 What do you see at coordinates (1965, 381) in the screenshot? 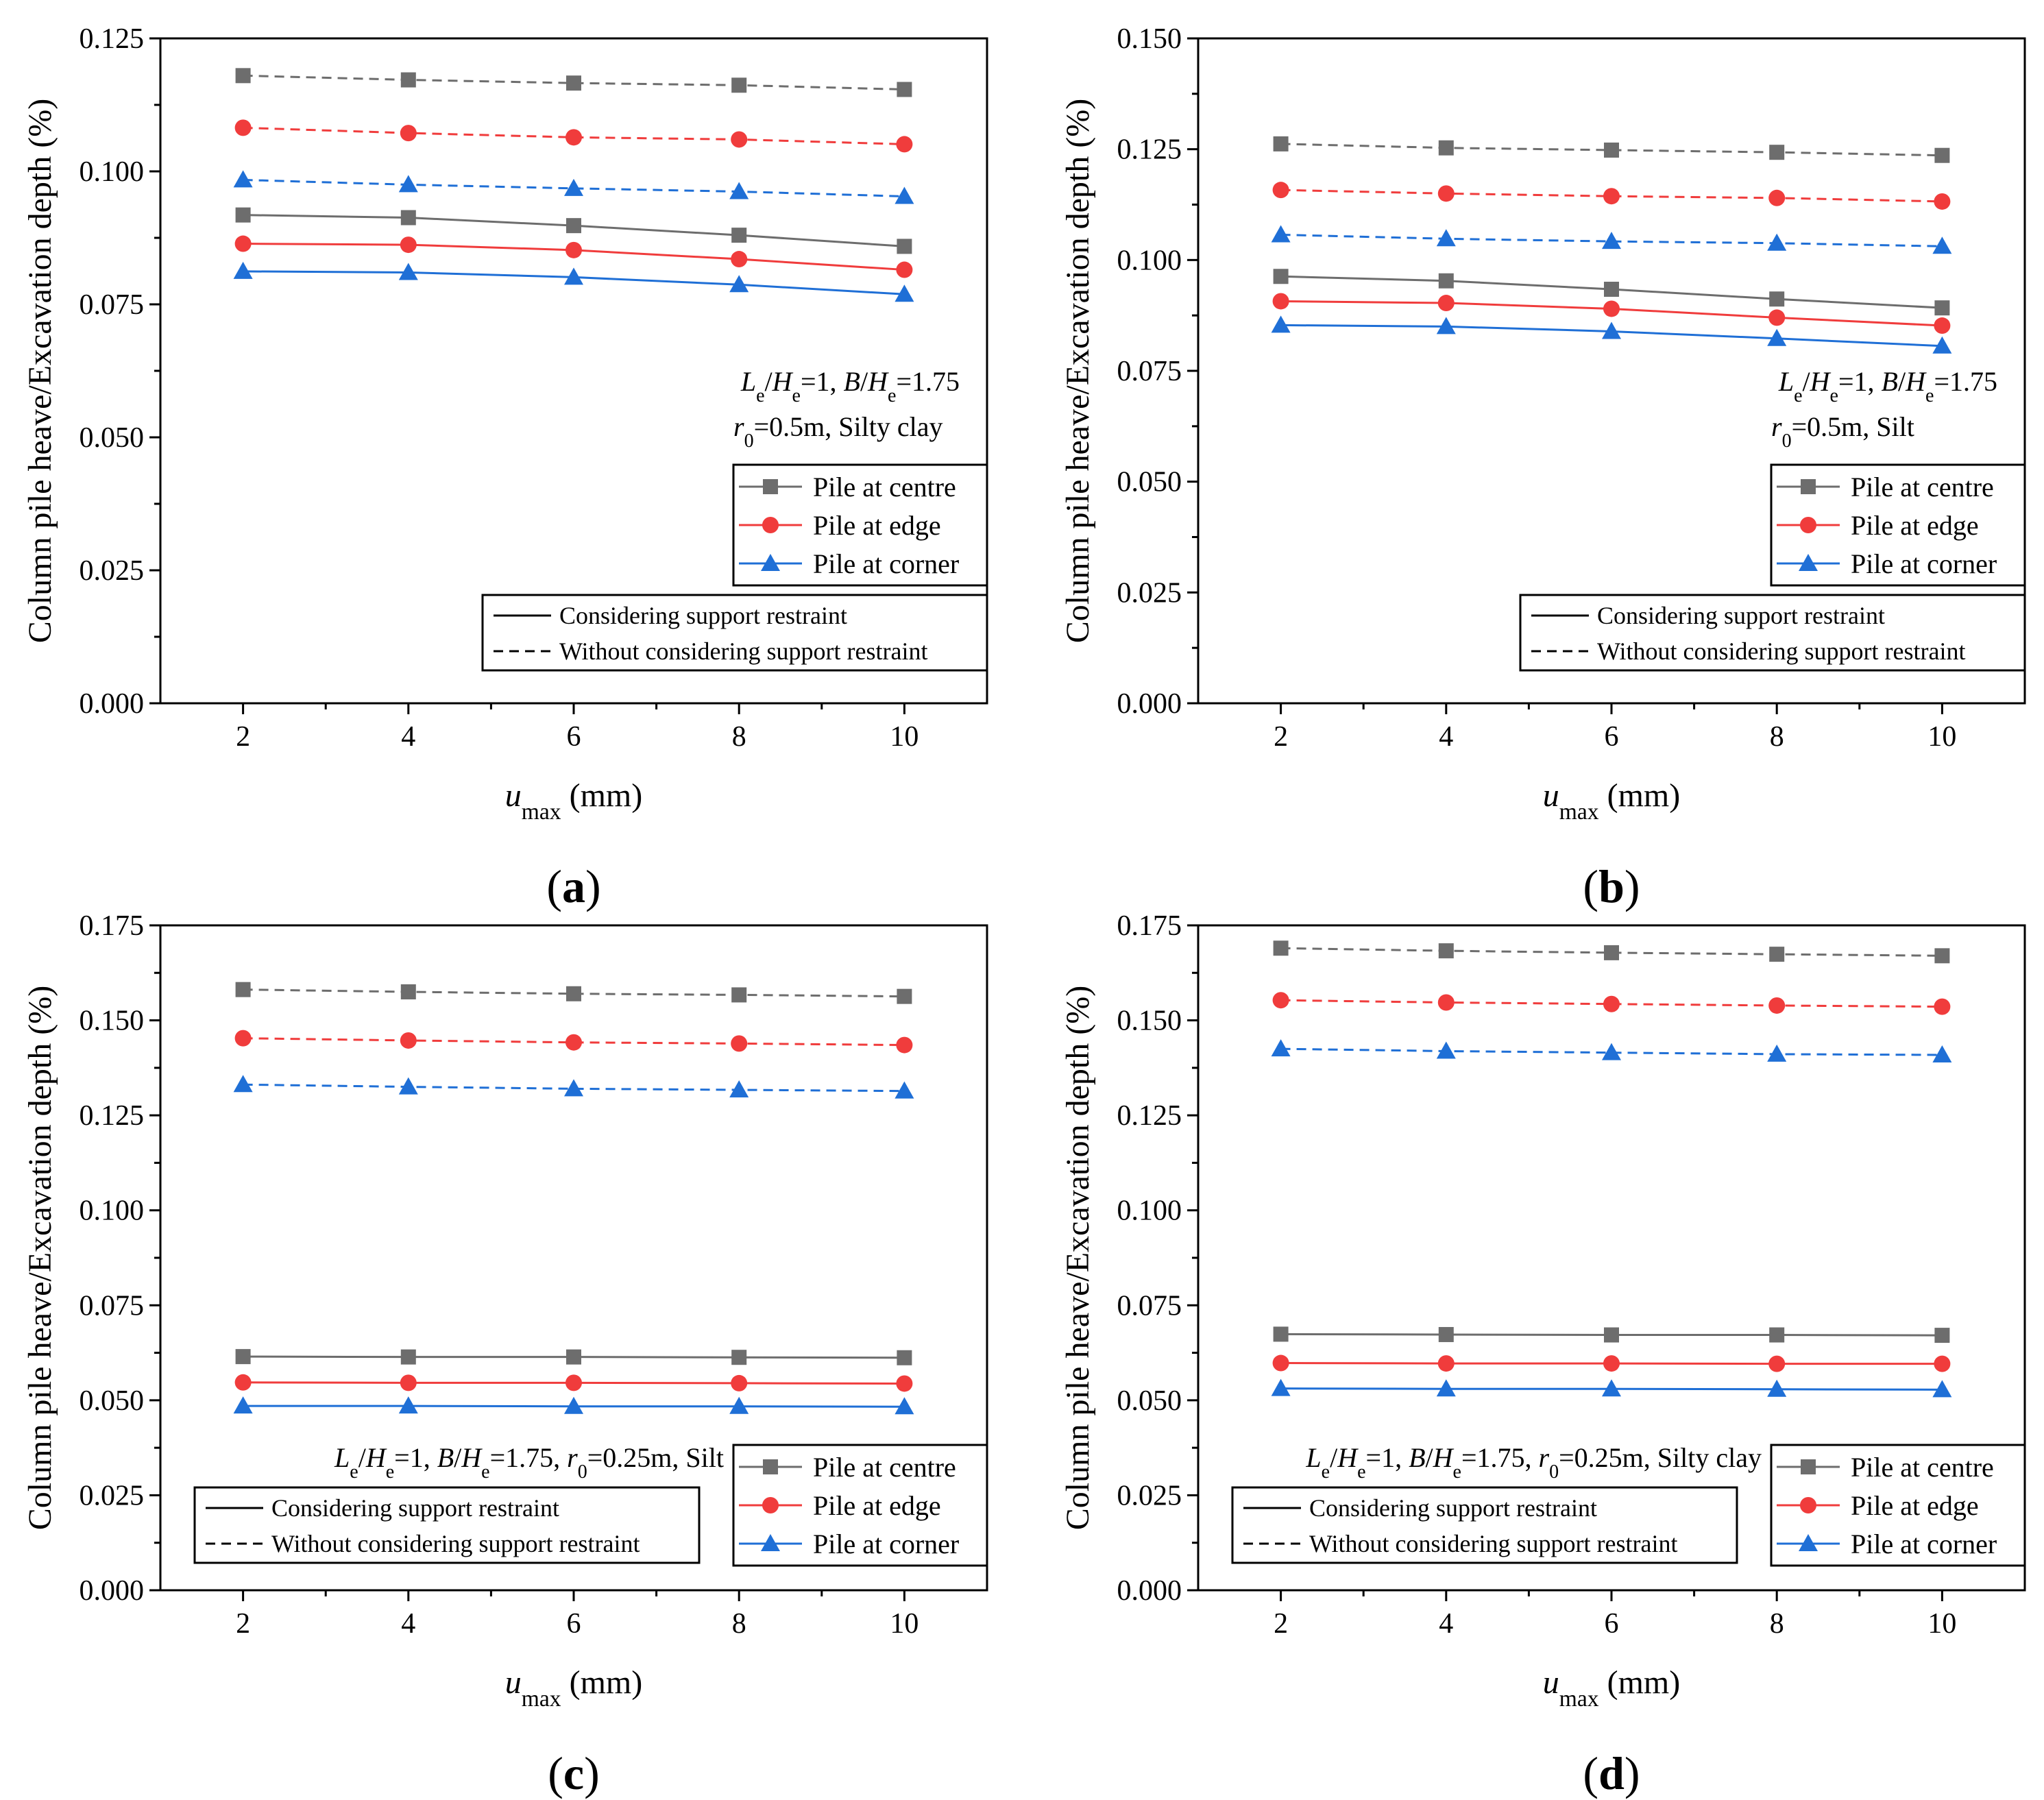
I see `annotation-segment: =1.75` at bounding box center [1965, 381].